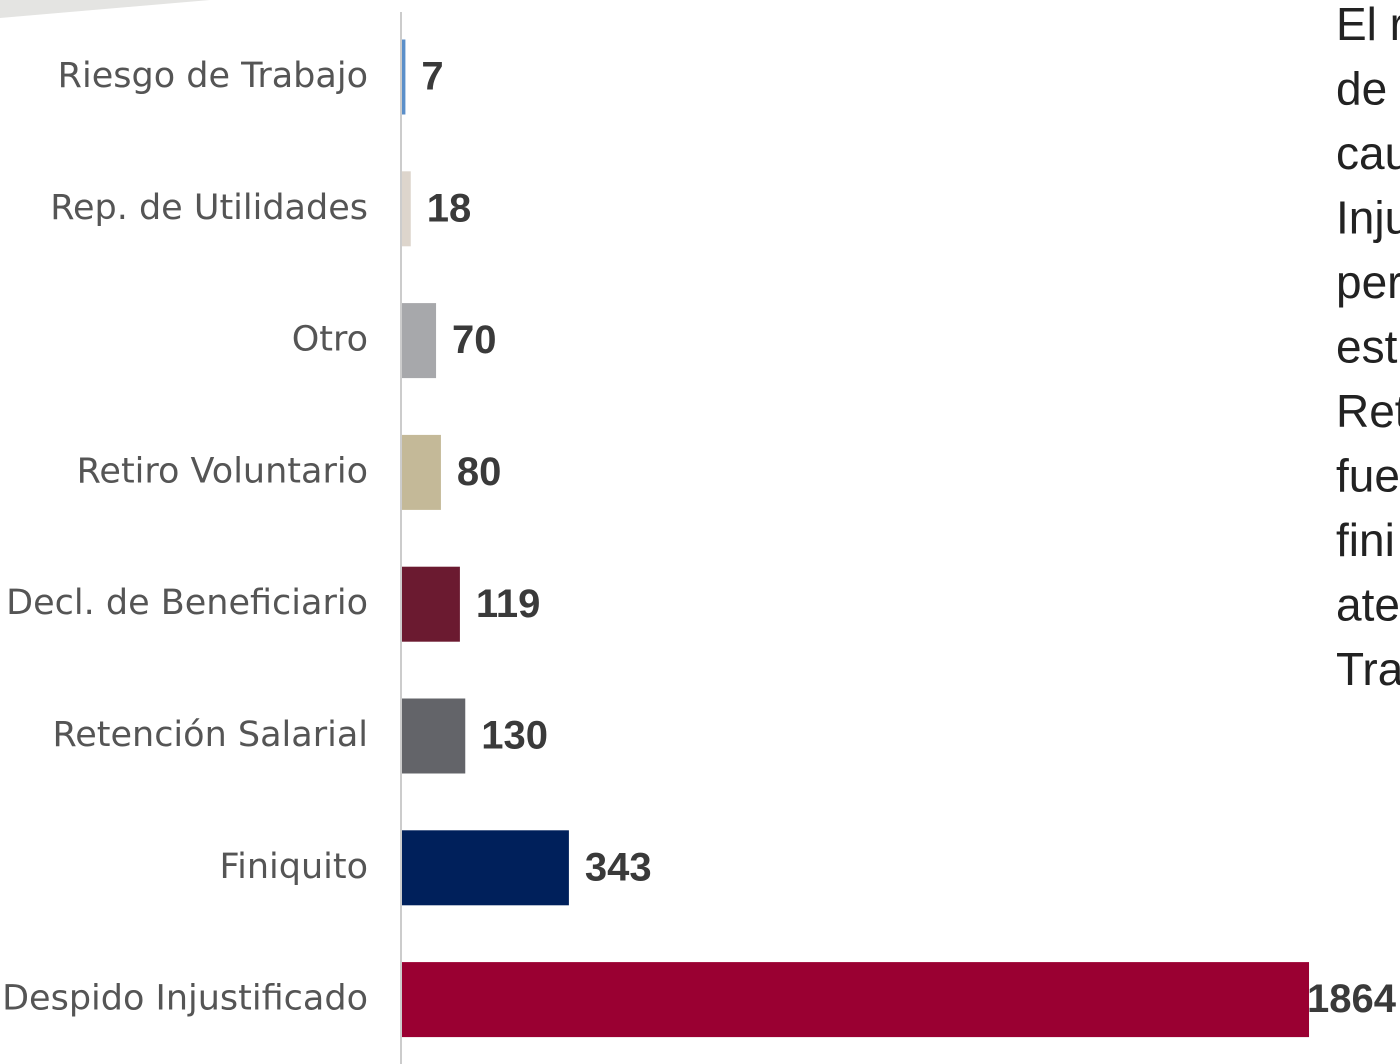 The width and height of the screenshot is (1400, 1064). I want to click on category-label: Riesgo de Trabajo, so click(213, 76).